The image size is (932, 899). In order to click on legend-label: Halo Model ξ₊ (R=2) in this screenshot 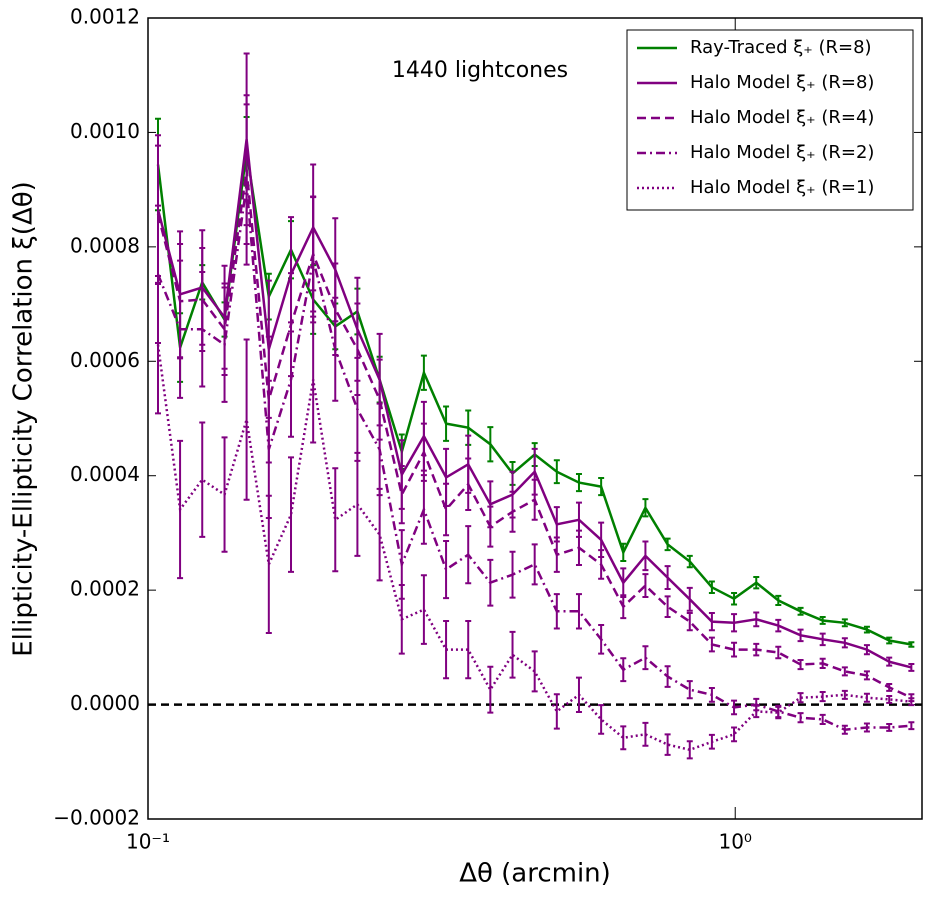, I will do `click(782, 152)`.